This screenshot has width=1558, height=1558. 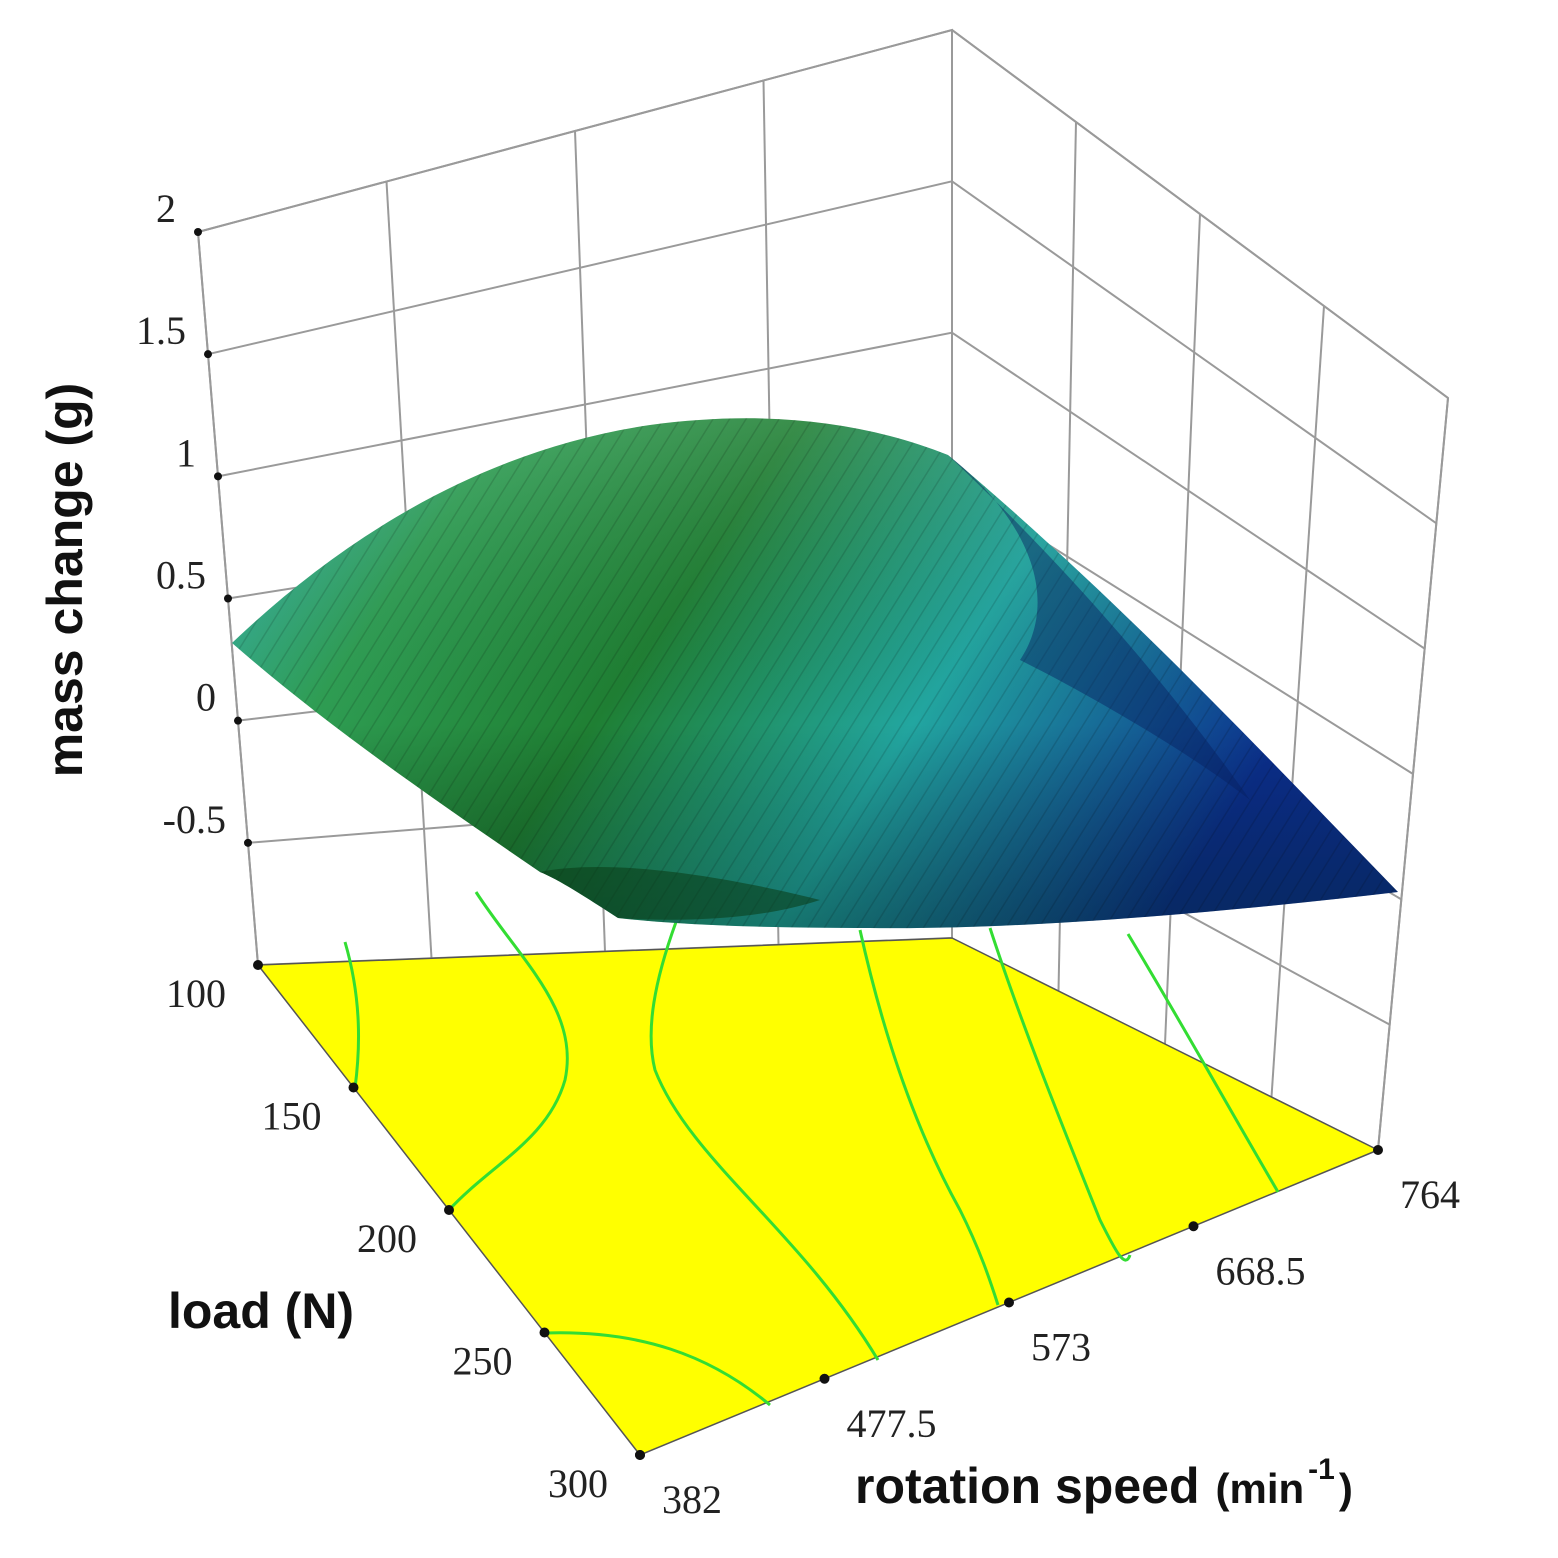 I want to click on y-tick-label: 100, so click(x=196, y=993).